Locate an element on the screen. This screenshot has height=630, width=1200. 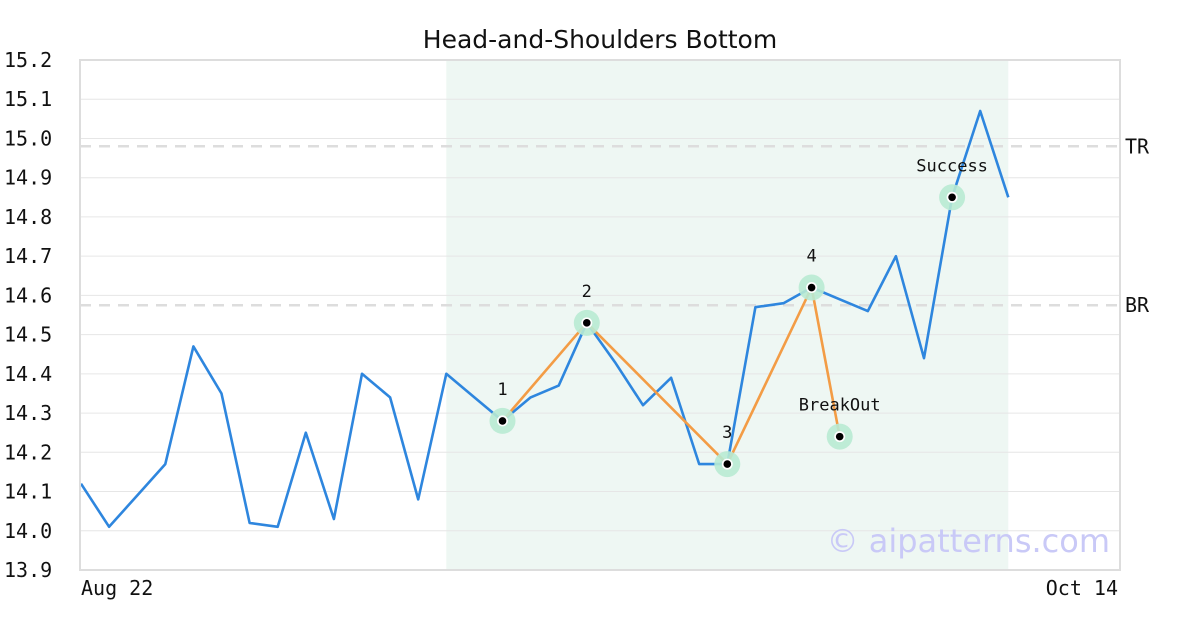
watermark: © aipatterns.com is located at coordinates (968, 541).